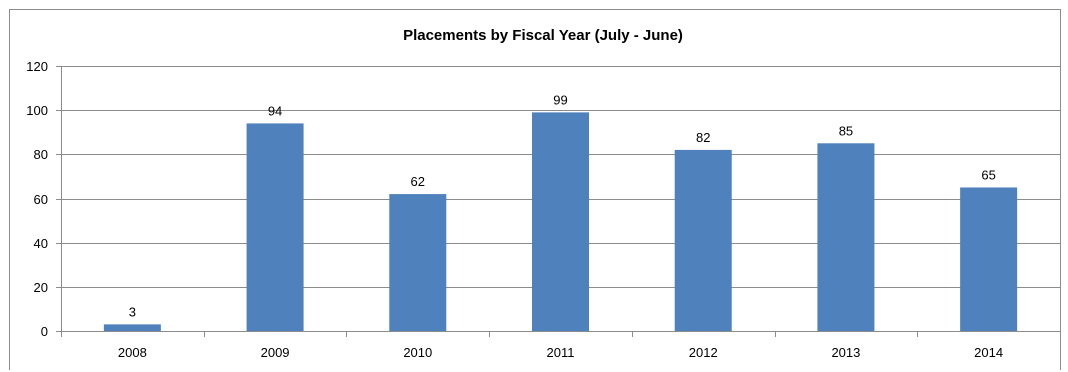 The height and width of the screenshot is (372, 1068). Describe the element at coordinates (418, 181) in the screenshot. I see `data-label-2010: 62` at that location.